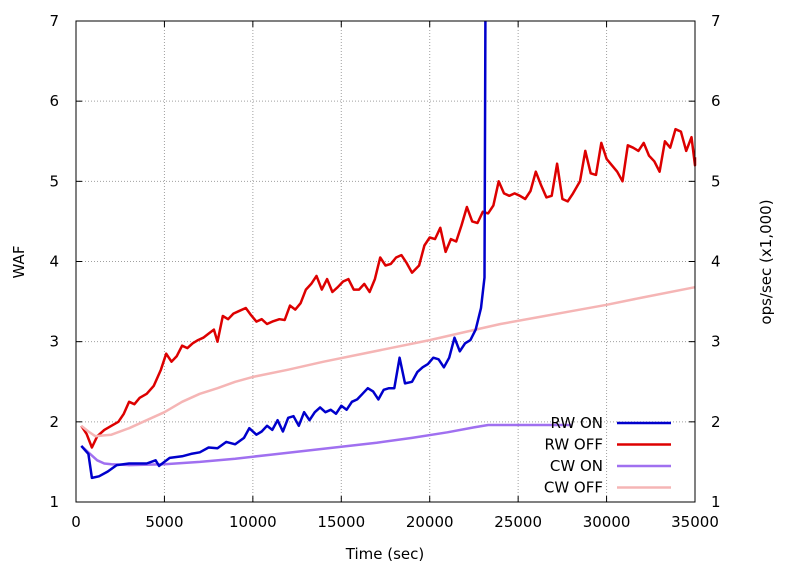 This screenshot has height=570, width=800. What do you see at coordinates (54, 181) in the screenshot?
I see `y-tick-label: 5` at bounding box center [54, 181].